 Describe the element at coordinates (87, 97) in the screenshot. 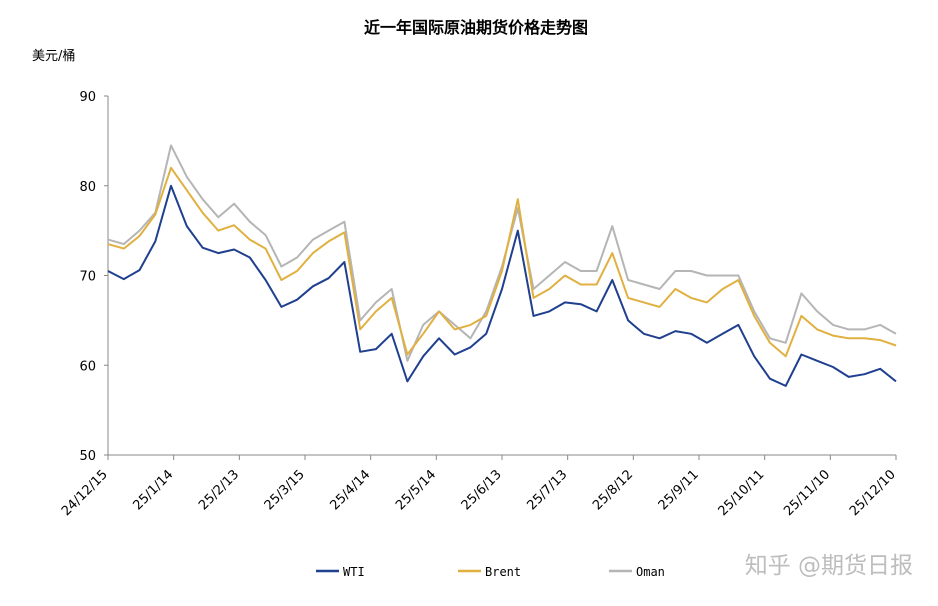

I see `y-tick-label: 90` at that location.